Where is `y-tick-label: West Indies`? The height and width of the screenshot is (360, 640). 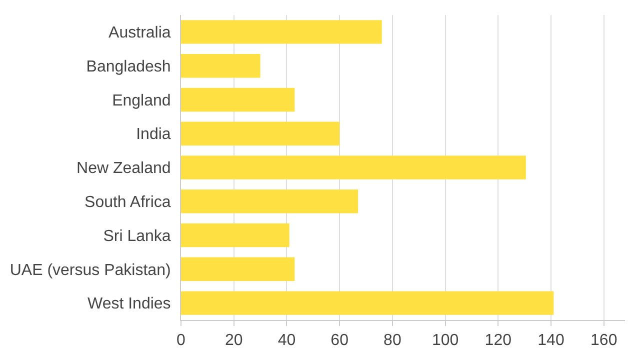 y-tick-label: West Indies is located at coordinates (129, 304).